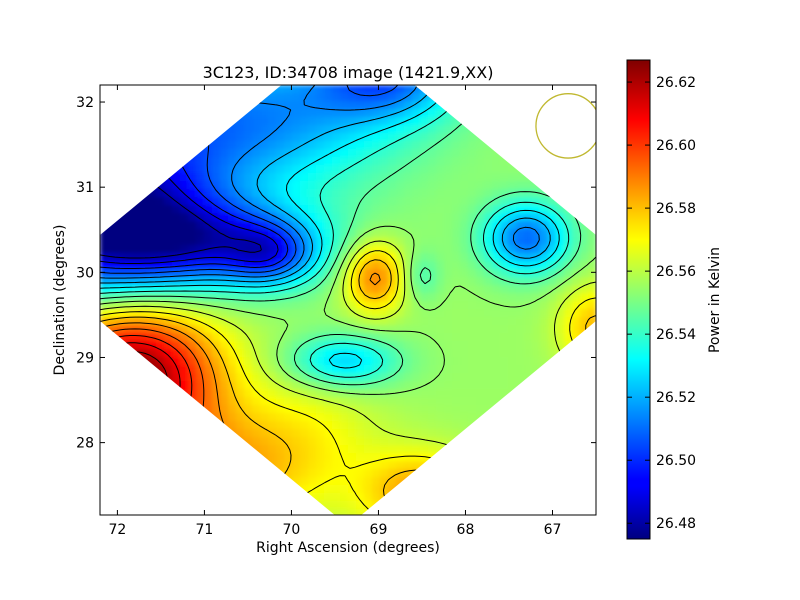 Image resolution: width=800 pixels, height=600 pixels. Describe the element at coordinates (448, 329) in the screenshot. I see `heatmap-cell-1903` at that location.